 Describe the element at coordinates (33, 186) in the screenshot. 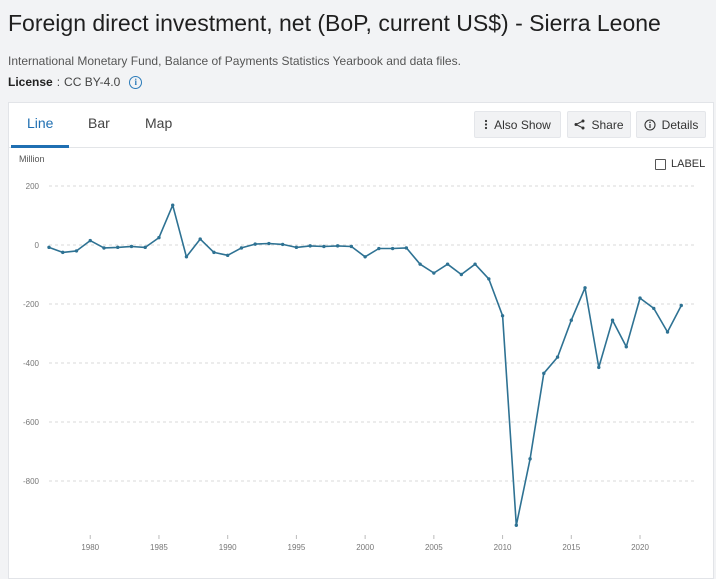

I see `y-tick-label: 200` at that location.